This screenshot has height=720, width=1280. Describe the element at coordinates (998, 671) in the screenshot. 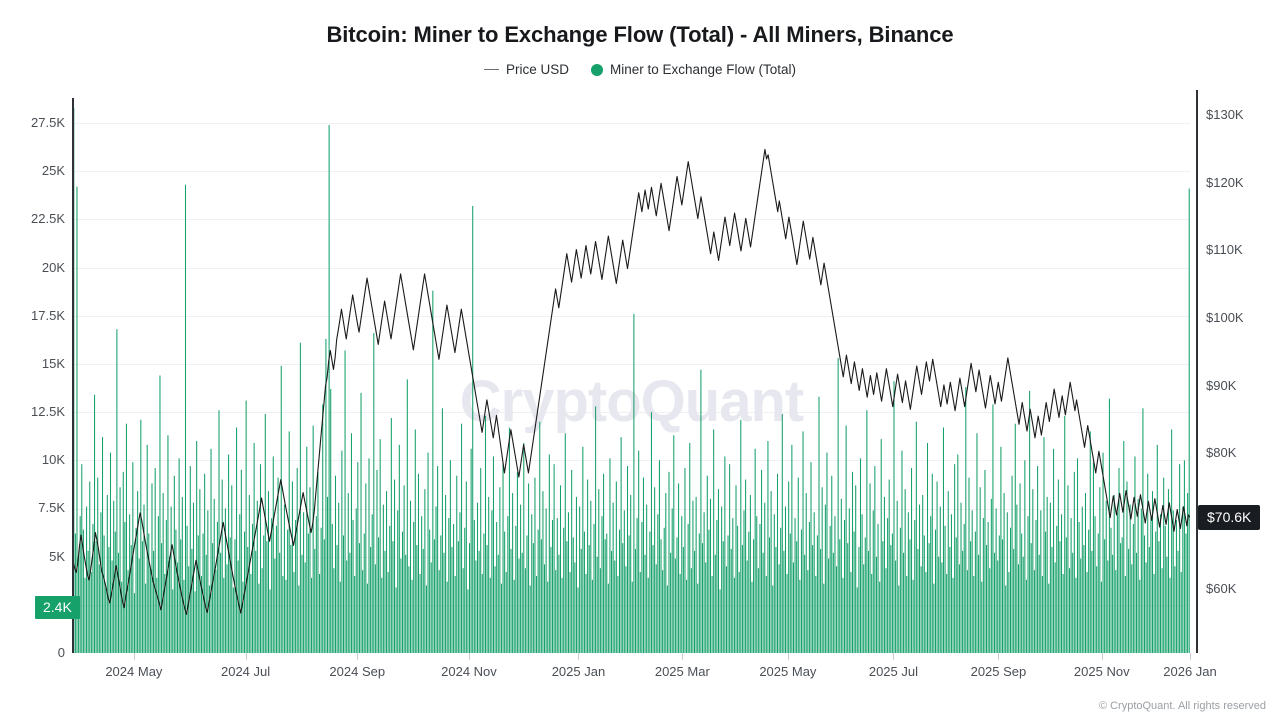

I see `x-axis-tick-label: 2025 Sep` at that location.